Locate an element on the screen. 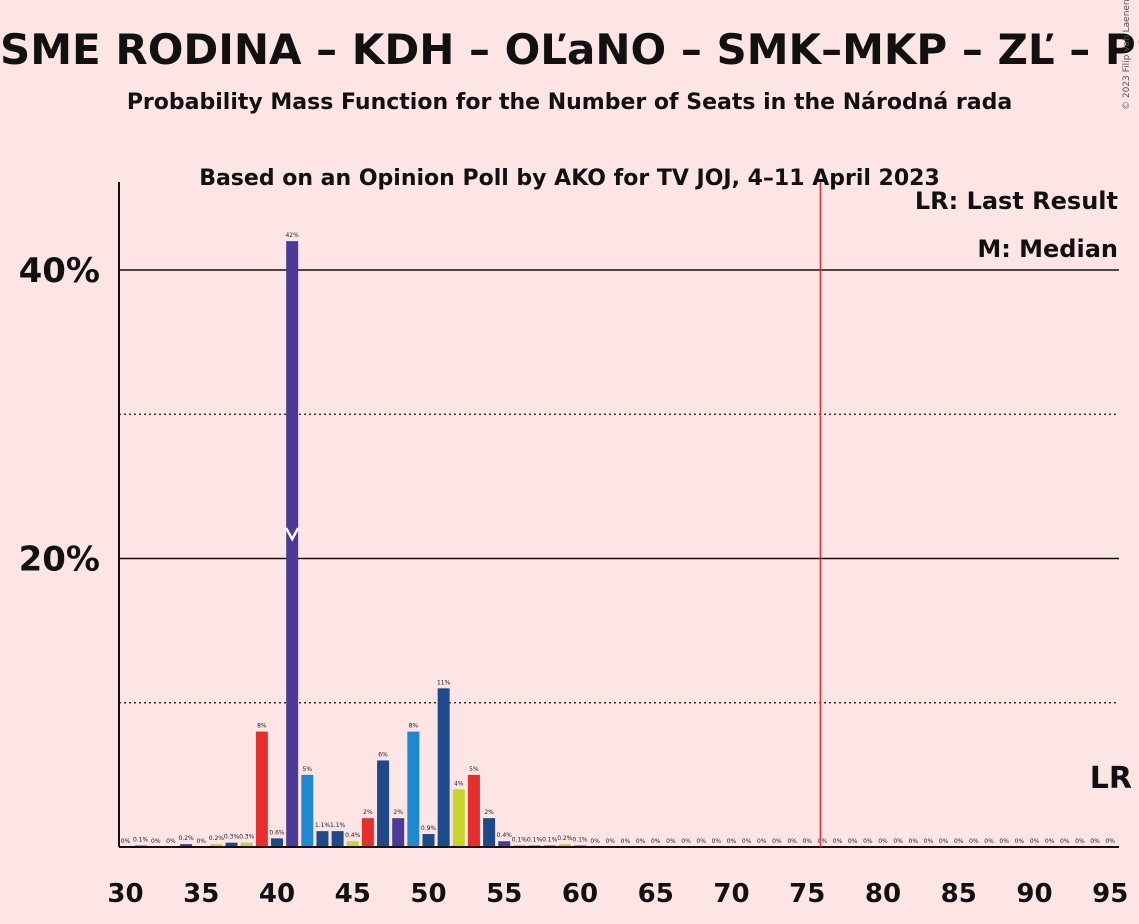 The width and height of the screenshot is (1139, 924). x-tick-label: 75 is located at coordinates (807, 894).